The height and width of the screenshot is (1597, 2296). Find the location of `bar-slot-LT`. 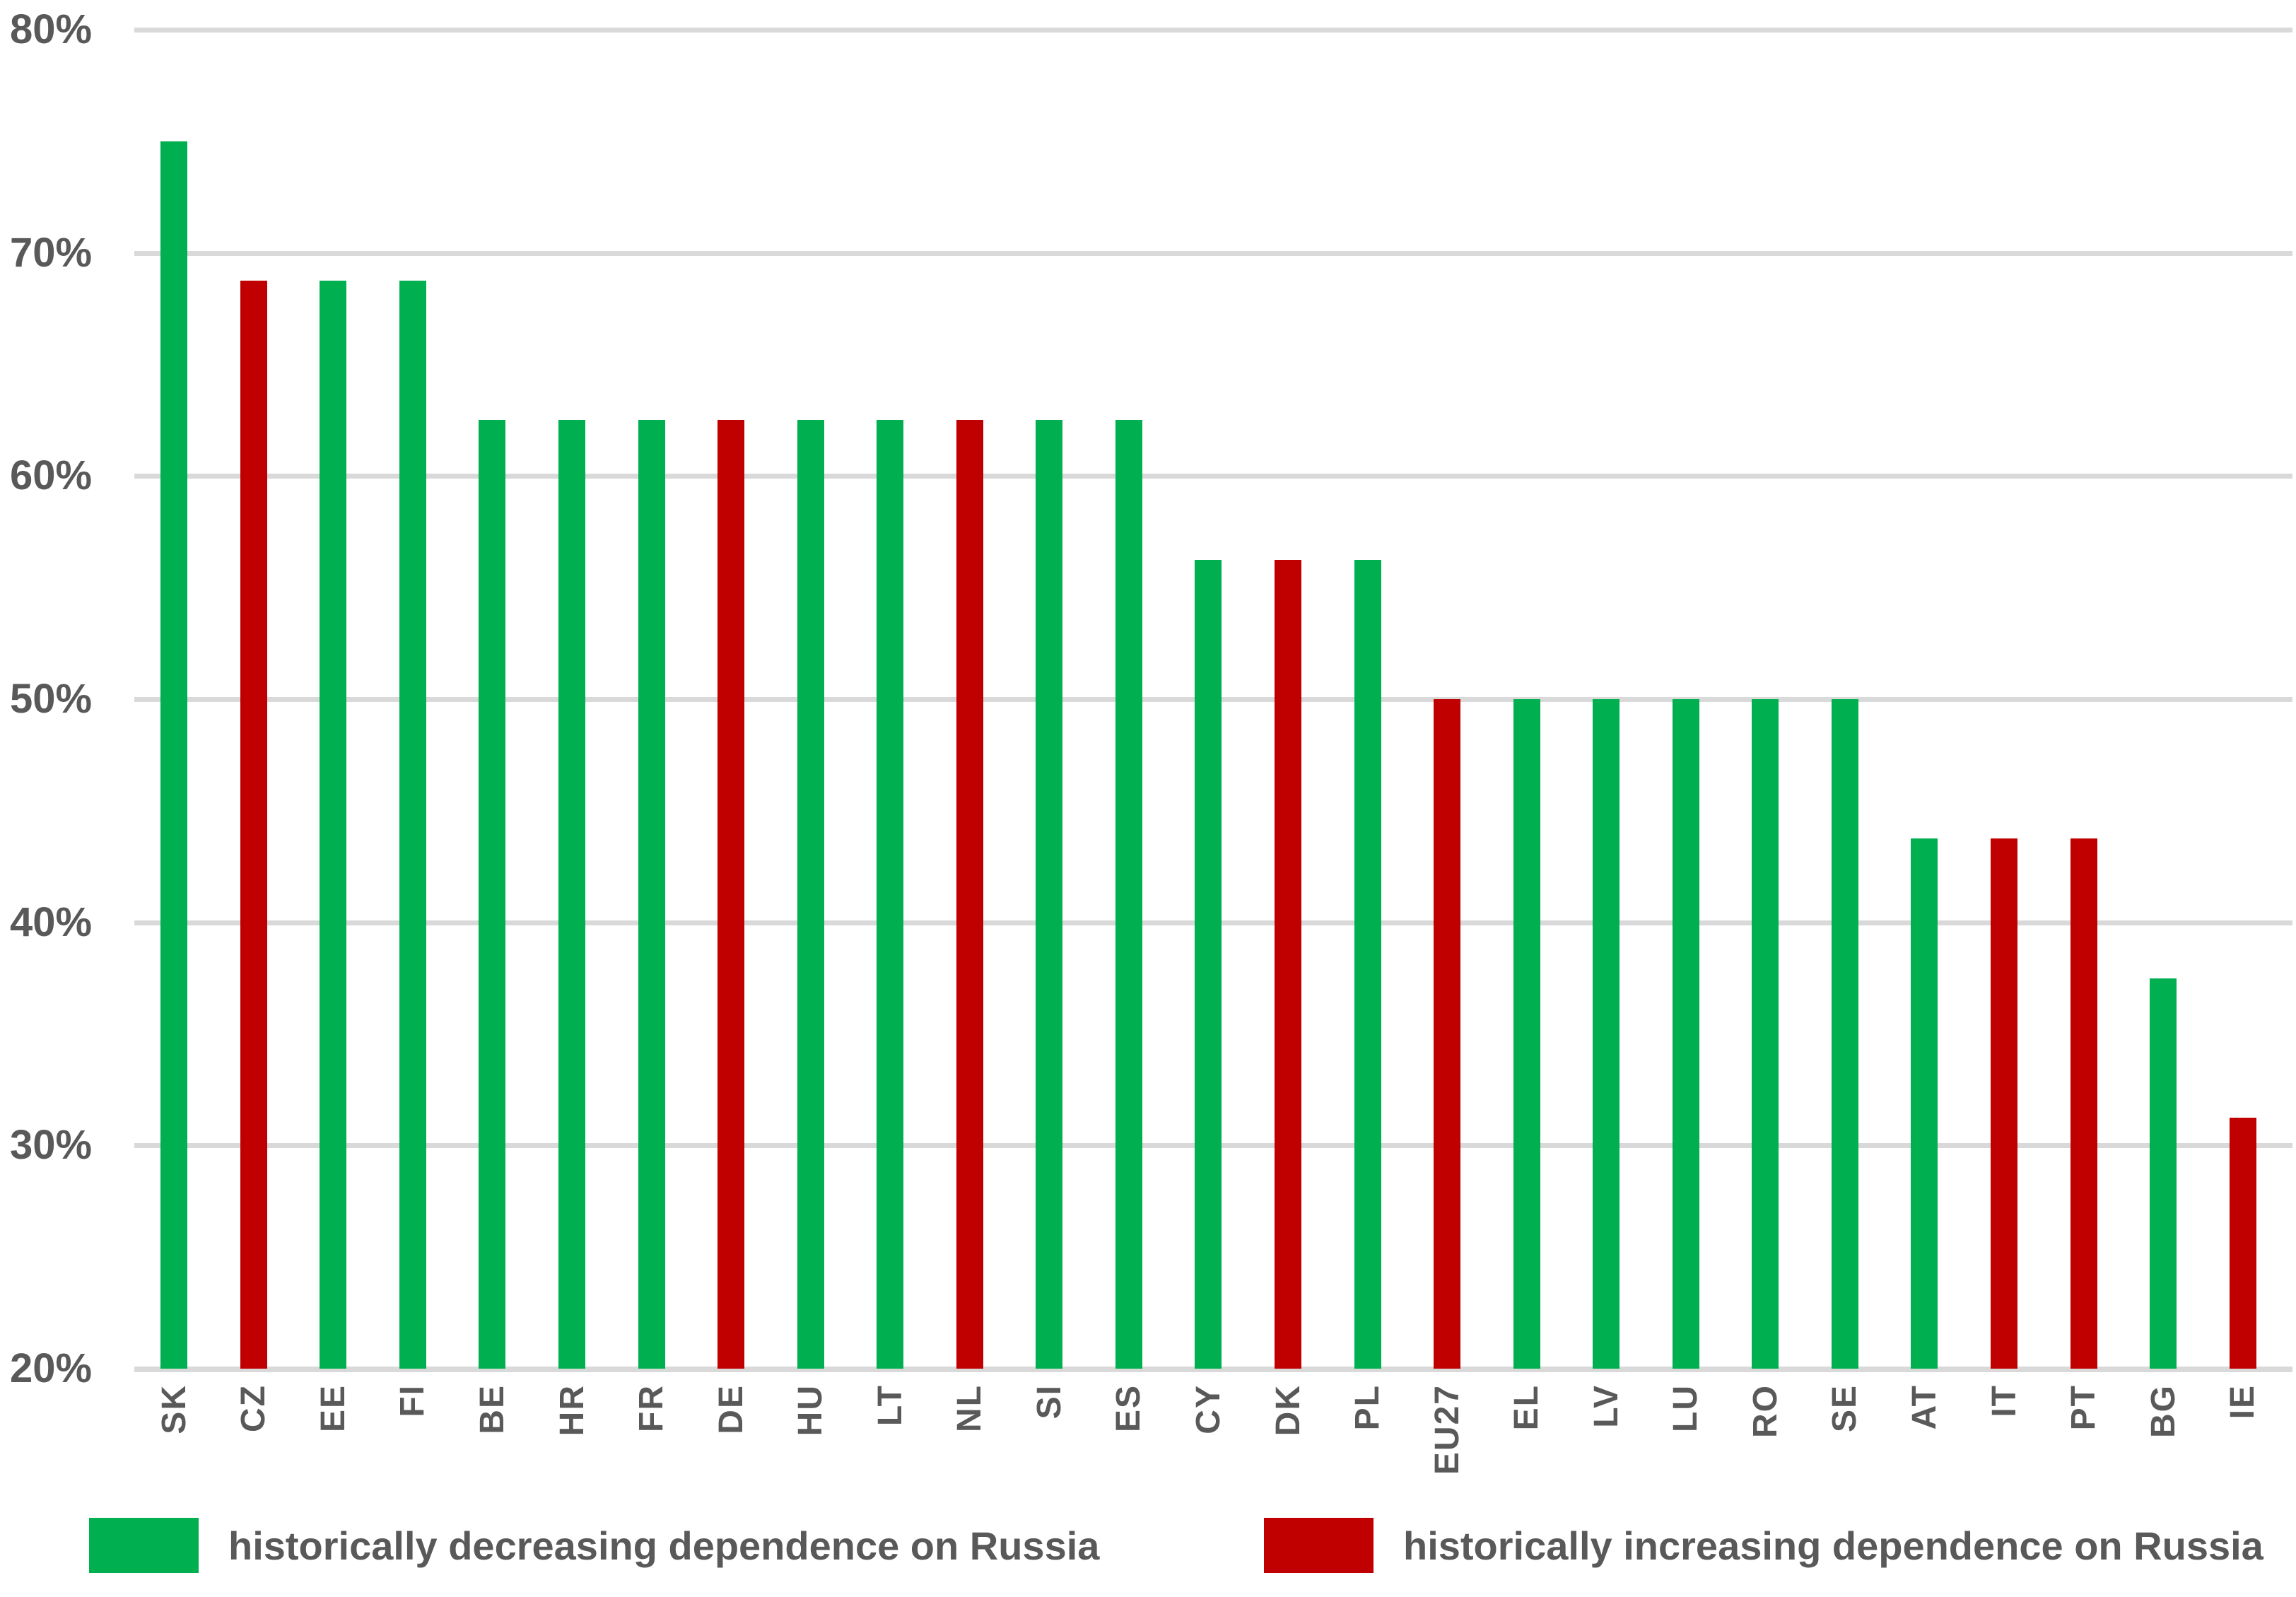

bar-slot-LT is located at coordinates (890, 699).